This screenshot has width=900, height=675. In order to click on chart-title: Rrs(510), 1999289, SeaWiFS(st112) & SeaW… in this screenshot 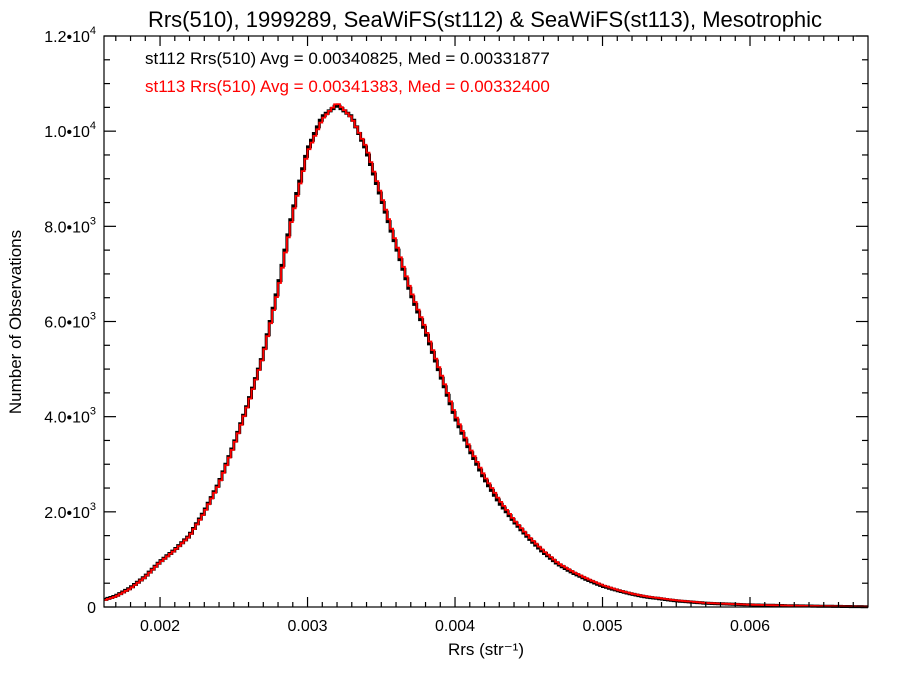, I will do `click(485, 19)`.